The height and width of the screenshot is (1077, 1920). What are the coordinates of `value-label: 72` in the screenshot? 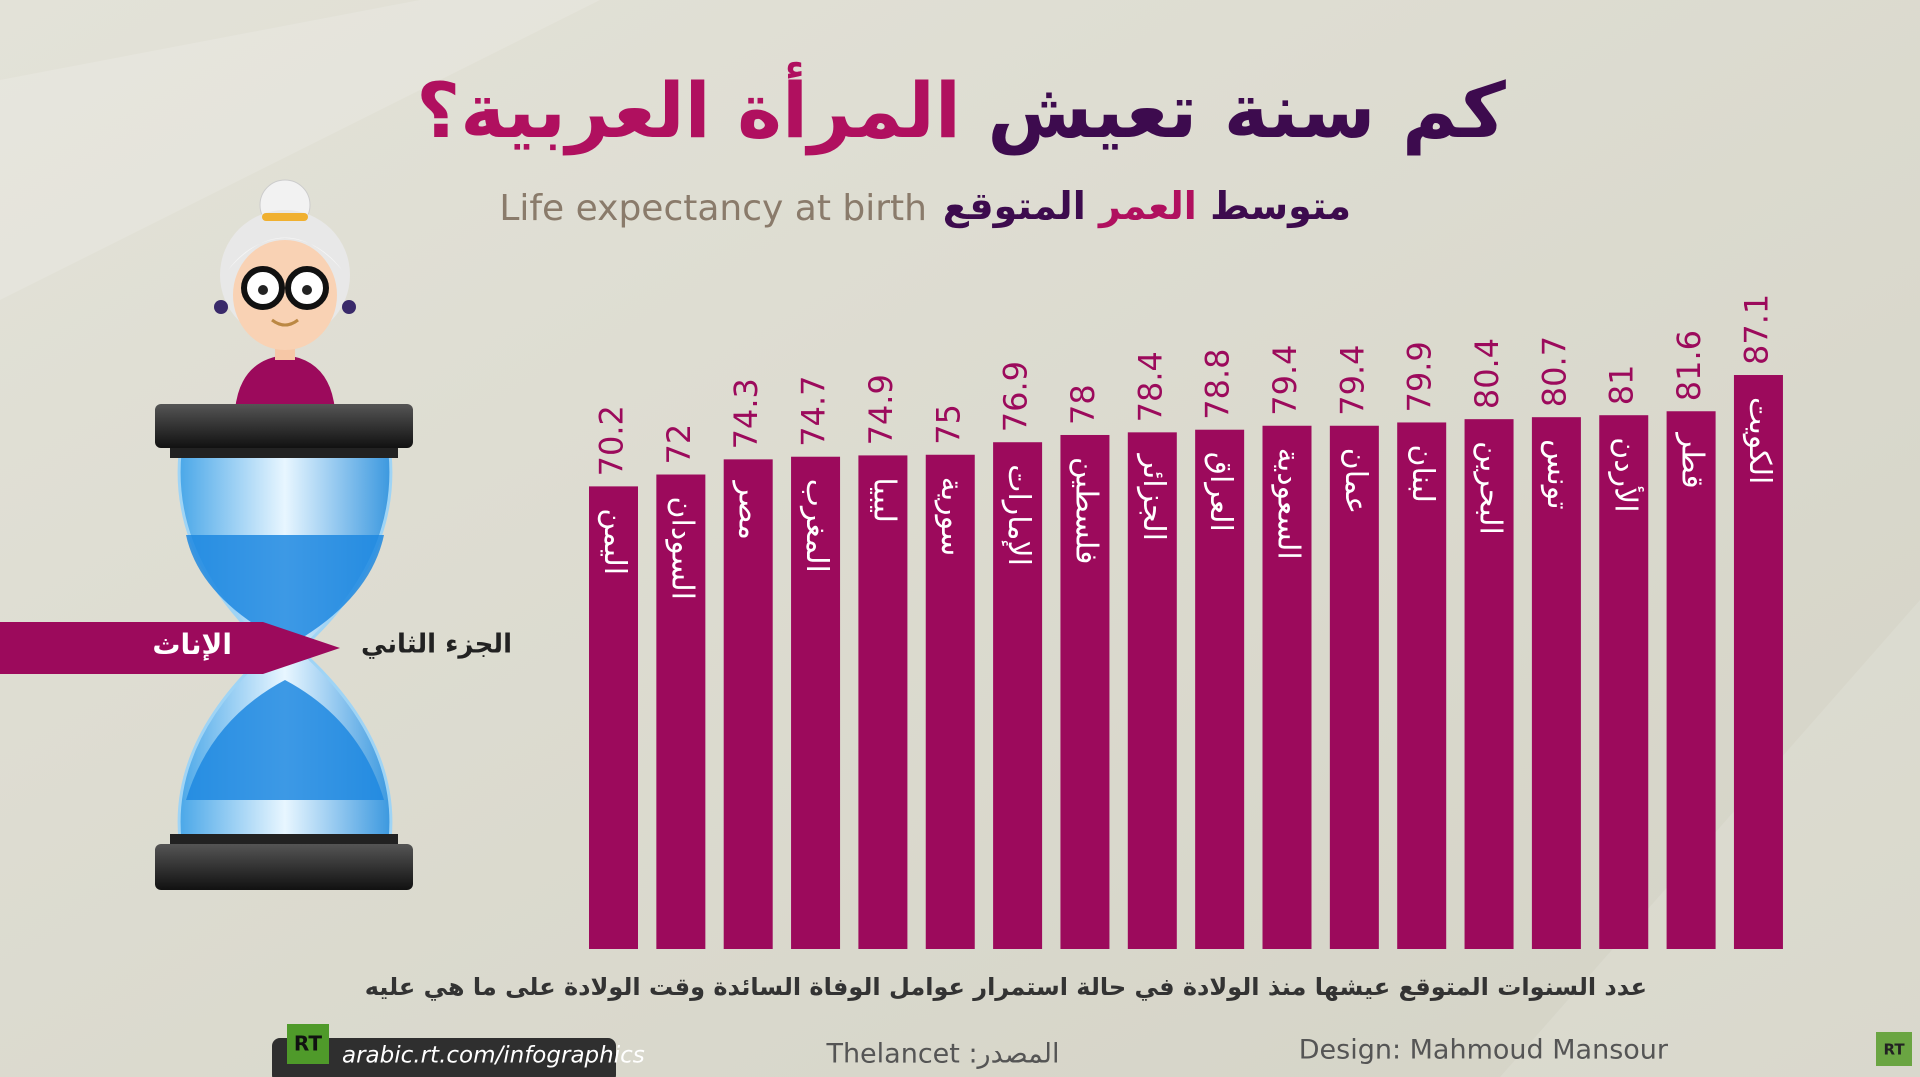 It's located at (679, 444).